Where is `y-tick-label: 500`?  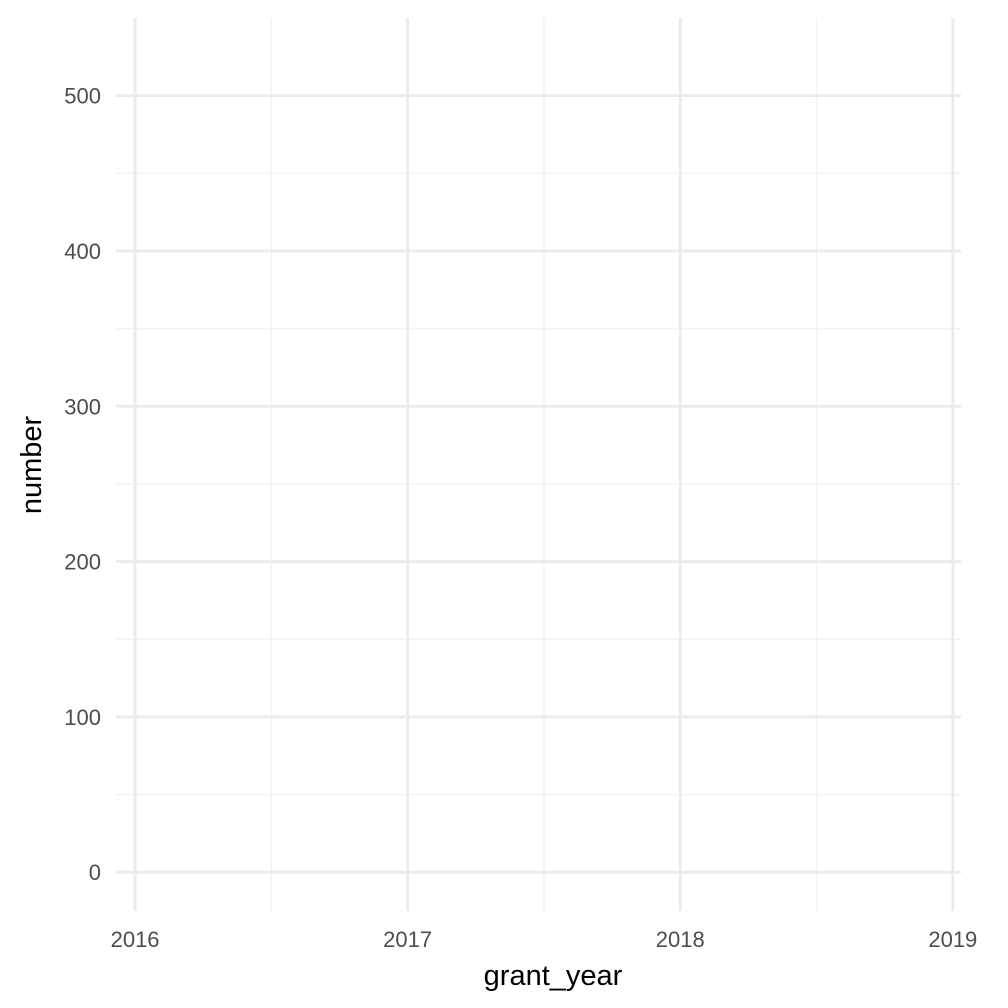
y-tick-label: 500 is located at coordinates (82, 96).